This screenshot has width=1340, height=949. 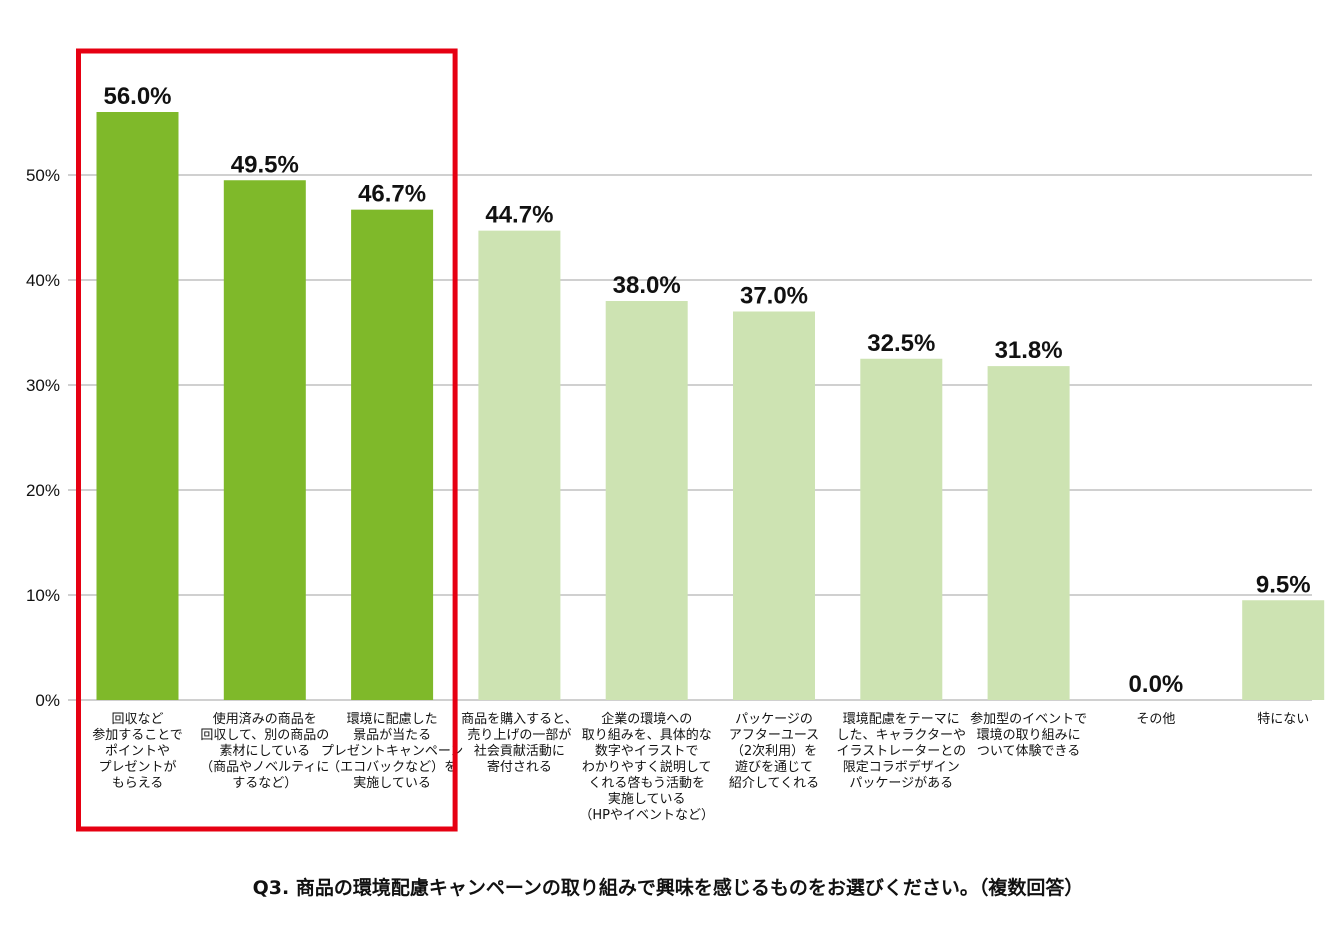 I want to click on category-label-line: 売り上げの一部が, so click(x=519, y=735).